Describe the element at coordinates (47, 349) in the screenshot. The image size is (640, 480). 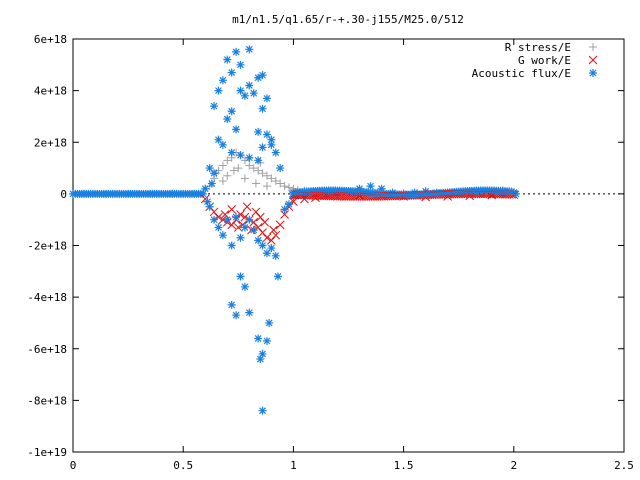
I see `y-tick-label: -6e+18` at that location.